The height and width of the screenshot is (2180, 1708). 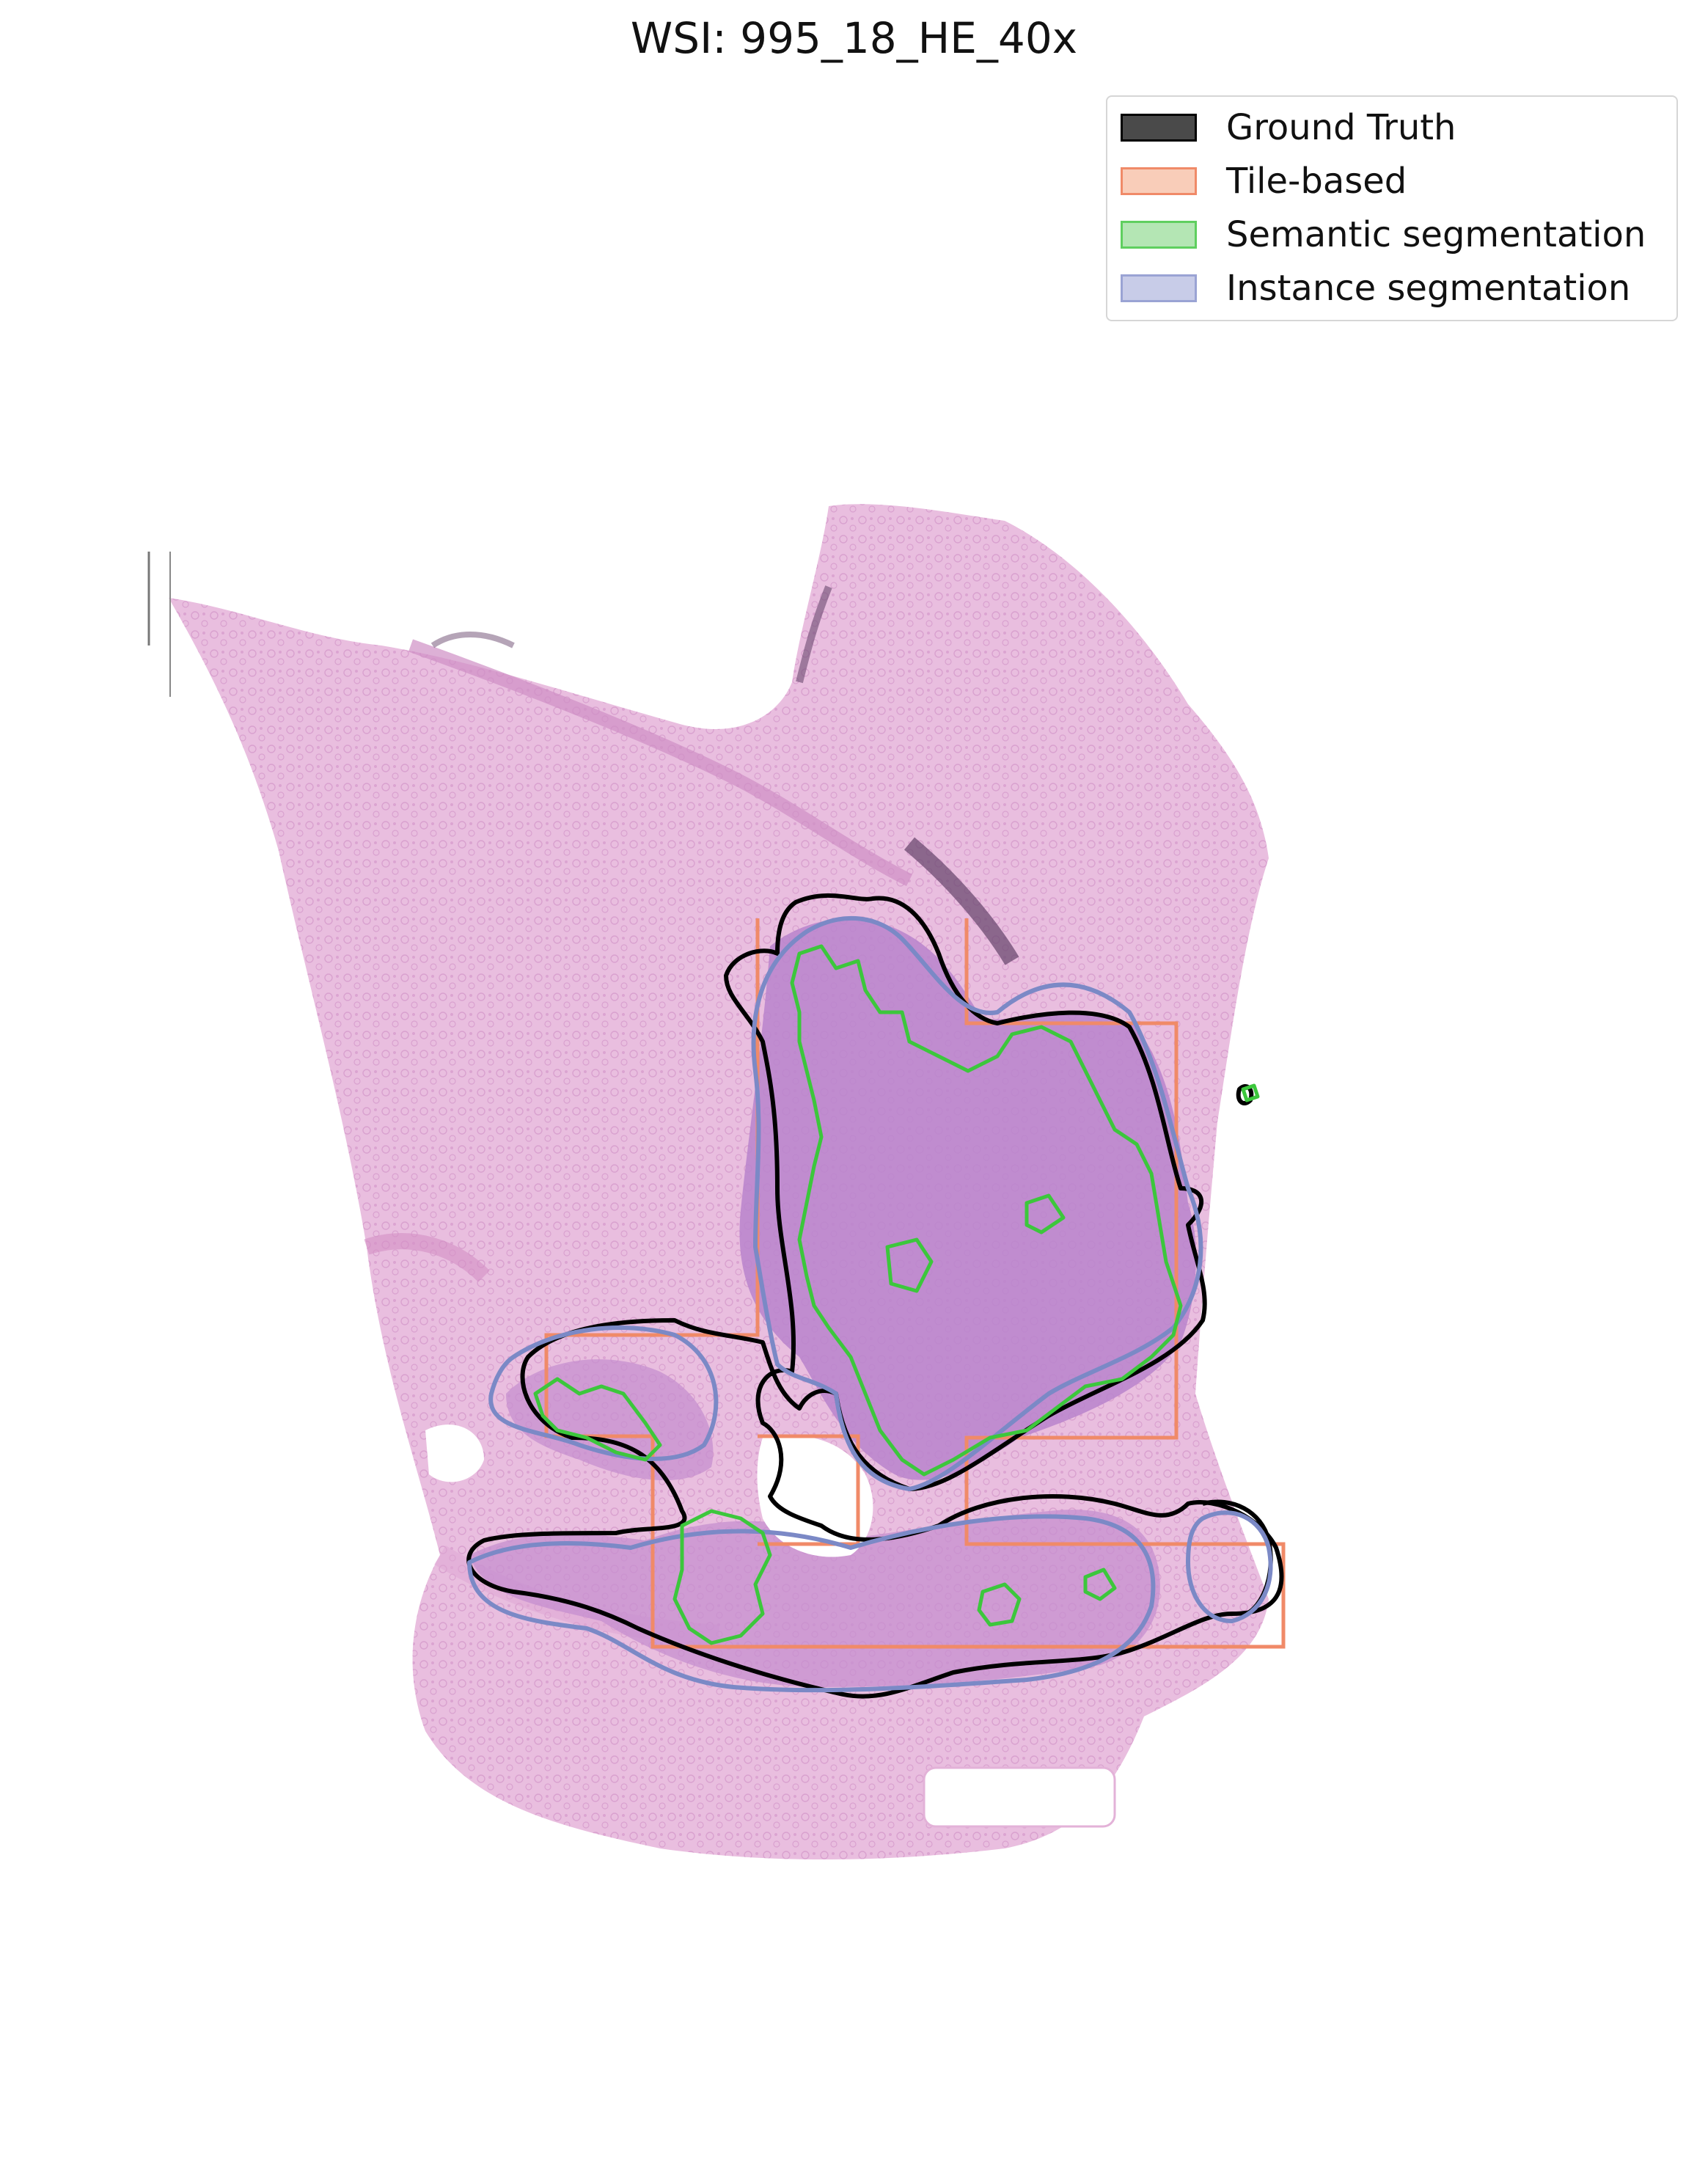 What do you see at coordinates (1159, 288) in the screenshot?
I see `instance-segmentation-swatch` at bounding box center [1159, 288].